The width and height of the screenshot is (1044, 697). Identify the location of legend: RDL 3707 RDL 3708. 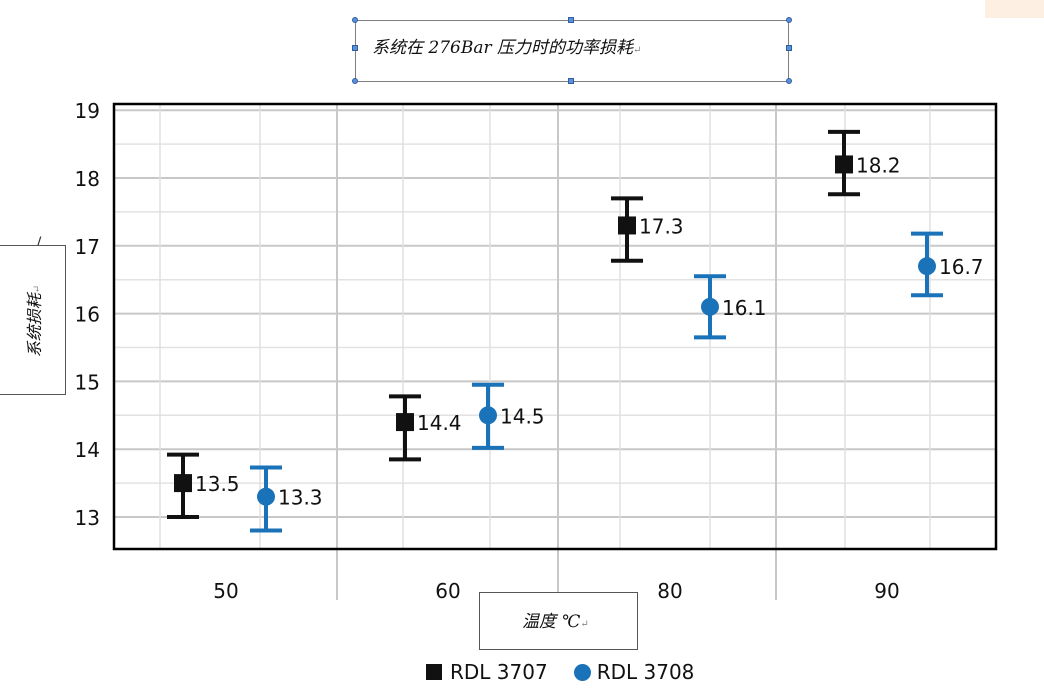
(573, 672).